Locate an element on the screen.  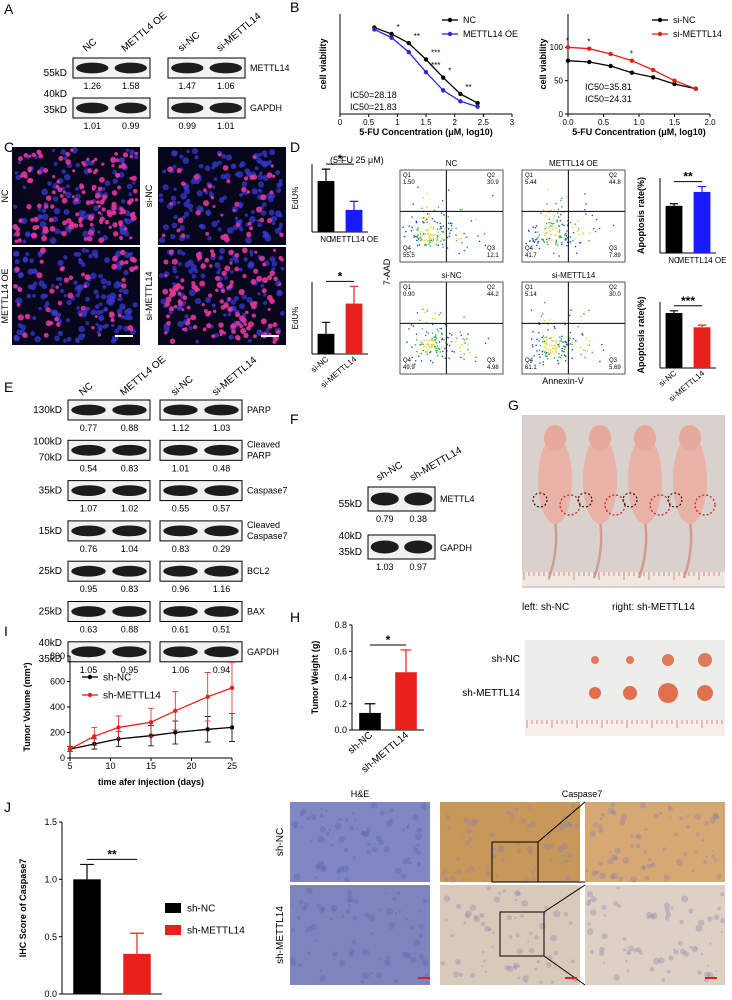
band is located at coordinates (88, 571).